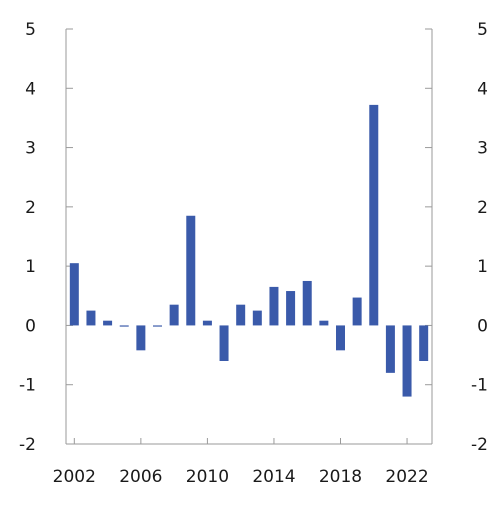 This screenshot has width=500, height=506. Describe the element at coordinates (30, 30) in the screenshot. I see `left-y-tick-label: 5` at that location.